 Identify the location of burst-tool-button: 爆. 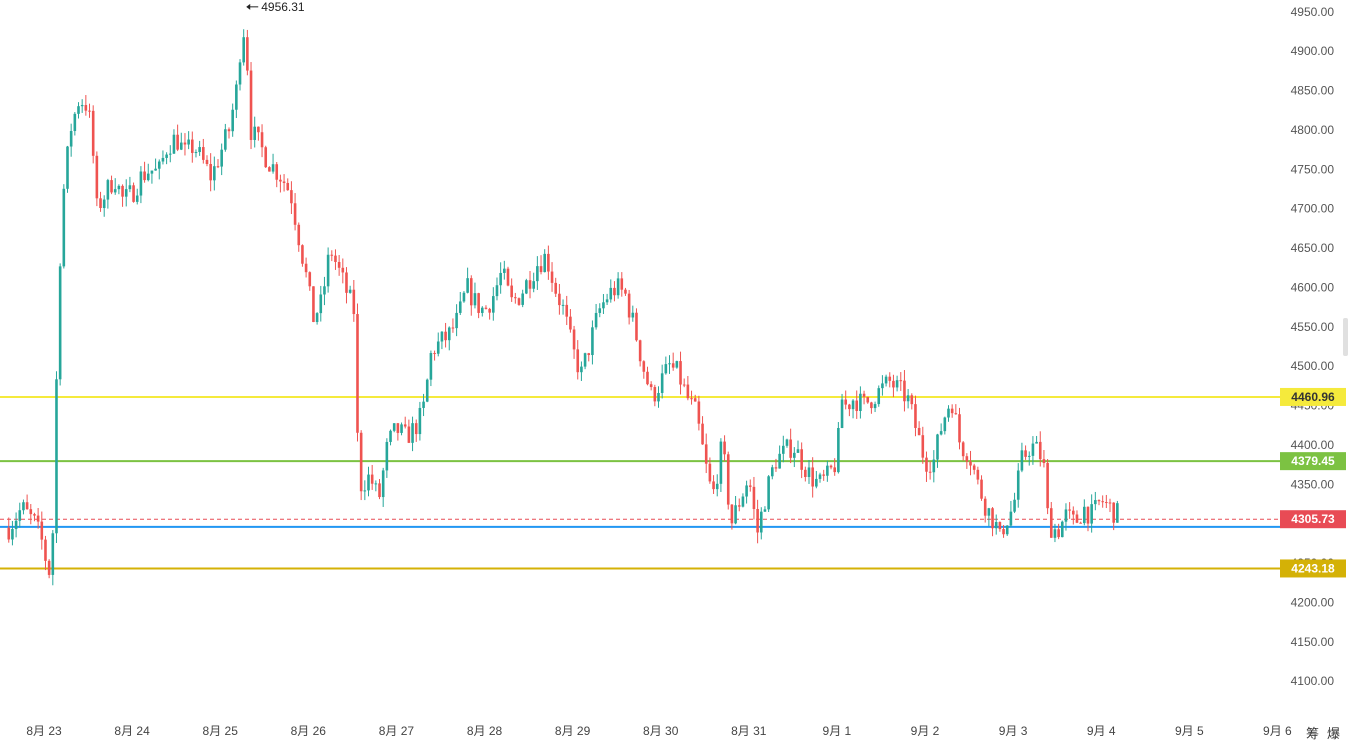
(1334, 734).